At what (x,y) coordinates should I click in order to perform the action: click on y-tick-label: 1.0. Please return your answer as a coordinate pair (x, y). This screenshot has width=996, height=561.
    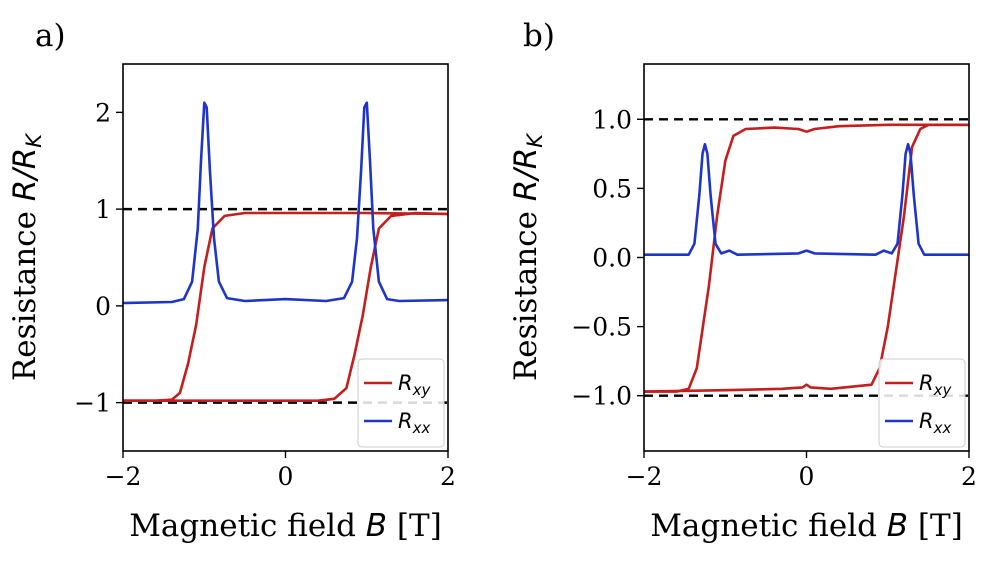
    Looking at the image, I should click on (612, 119).